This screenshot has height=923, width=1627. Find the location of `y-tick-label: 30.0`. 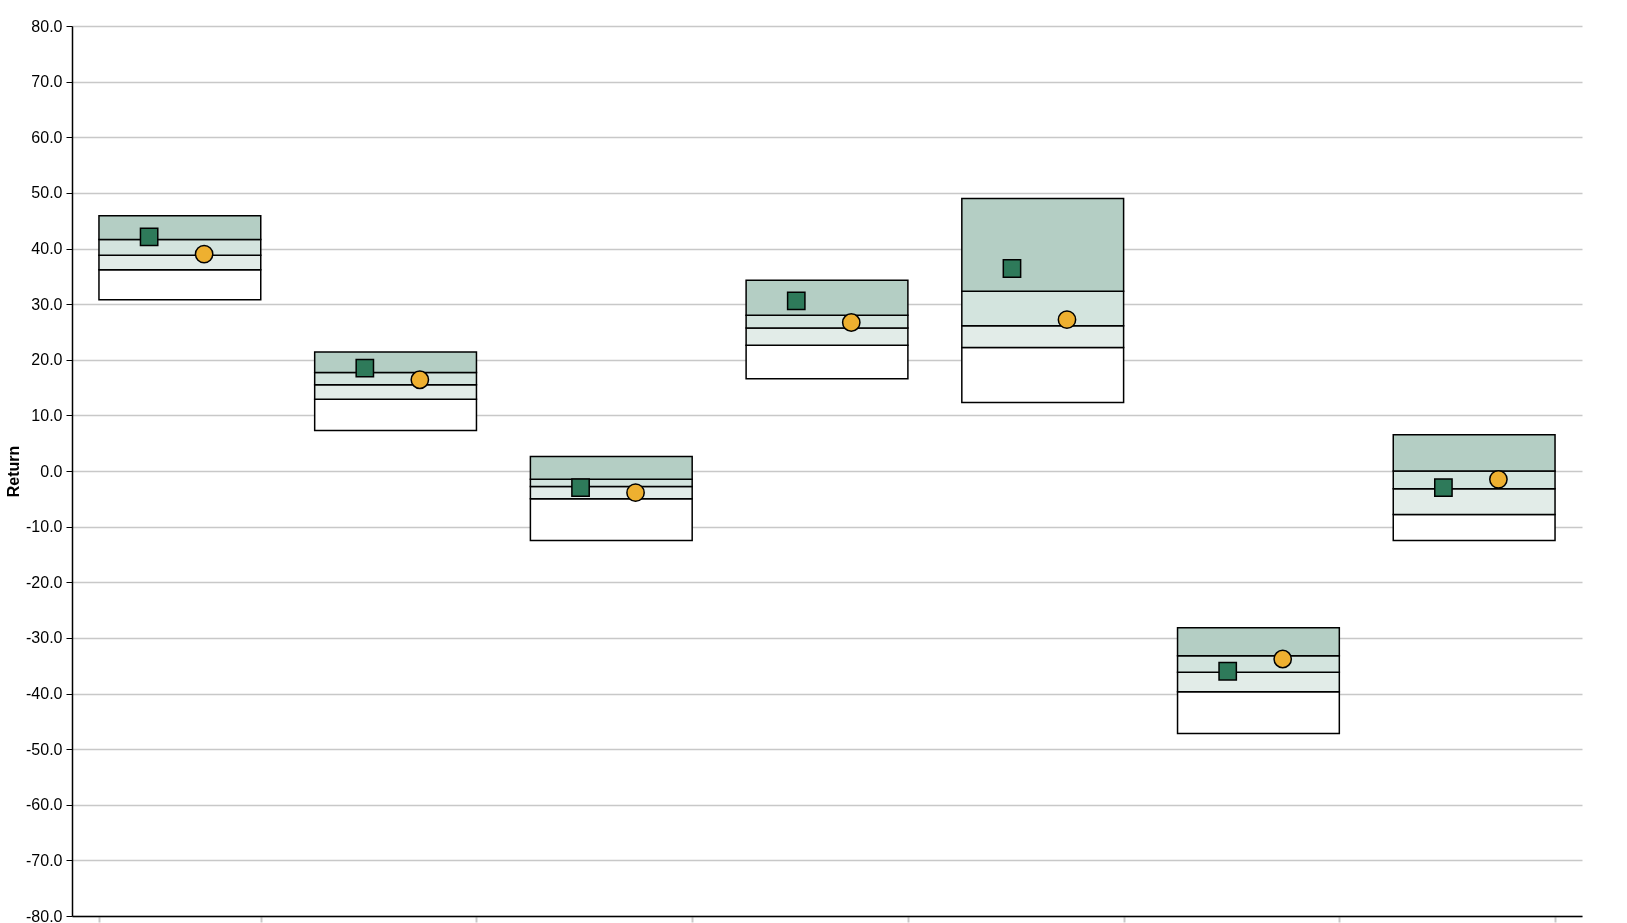

y-tick-label: 30.0 is located at coordinates (47, 304).